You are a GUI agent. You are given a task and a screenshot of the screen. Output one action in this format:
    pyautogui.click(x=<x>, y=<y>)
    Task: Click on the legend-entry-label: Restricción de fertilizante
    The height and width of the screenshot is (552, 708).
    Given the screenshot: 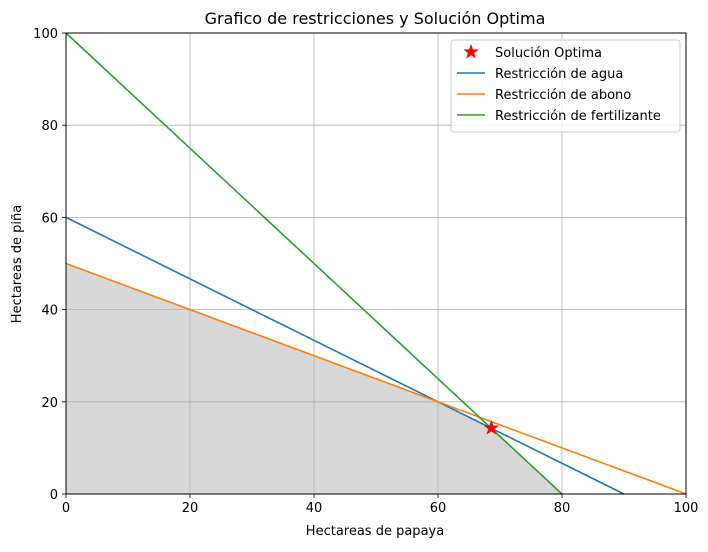 What is the action you would take?
    pyautogui.click(x=578, y=116)
    